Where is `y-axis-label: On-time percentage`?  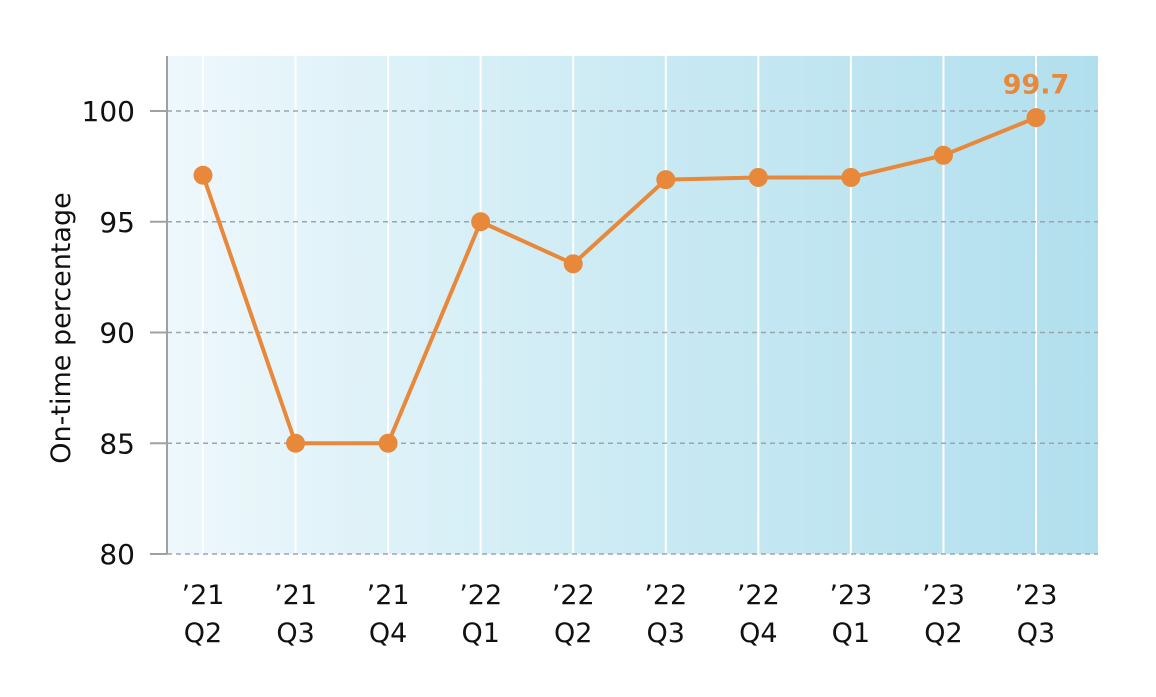 y-axis-label: On-time percentage is located at coordinates (61, 327).